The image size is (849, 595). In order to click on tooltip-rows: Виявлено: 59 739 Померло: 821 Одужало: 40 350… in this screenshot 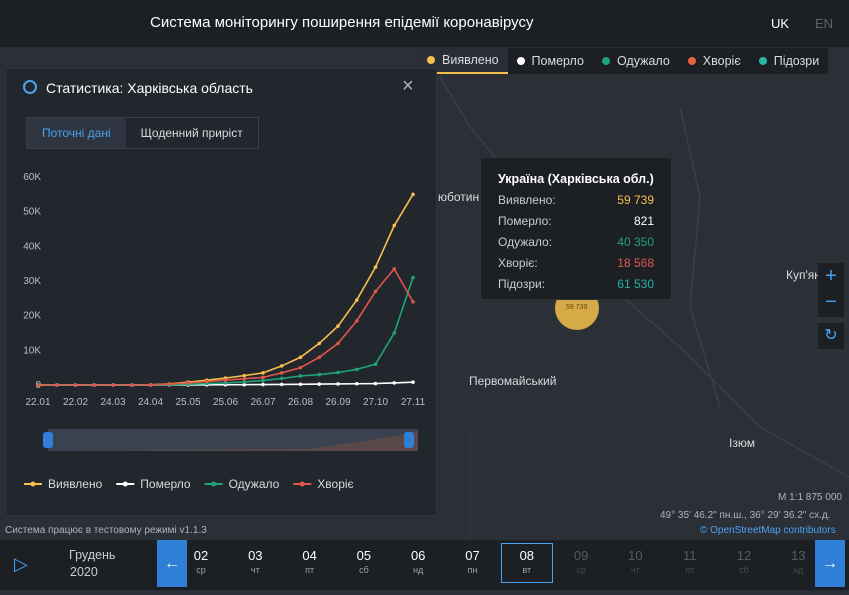, I will do `click(576, 242)`.